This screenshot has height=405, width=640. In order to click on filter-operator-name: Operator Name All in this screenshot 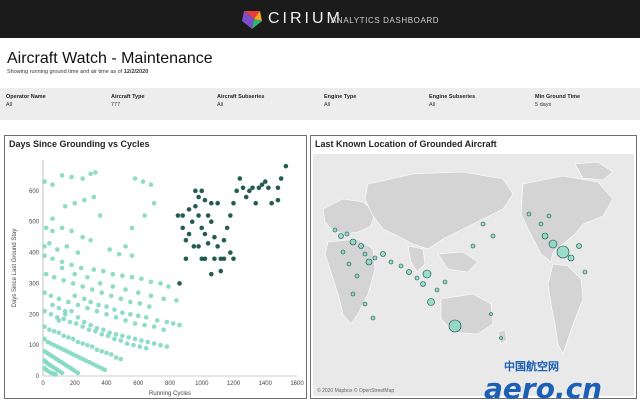, I will do `click(56, 101)`.